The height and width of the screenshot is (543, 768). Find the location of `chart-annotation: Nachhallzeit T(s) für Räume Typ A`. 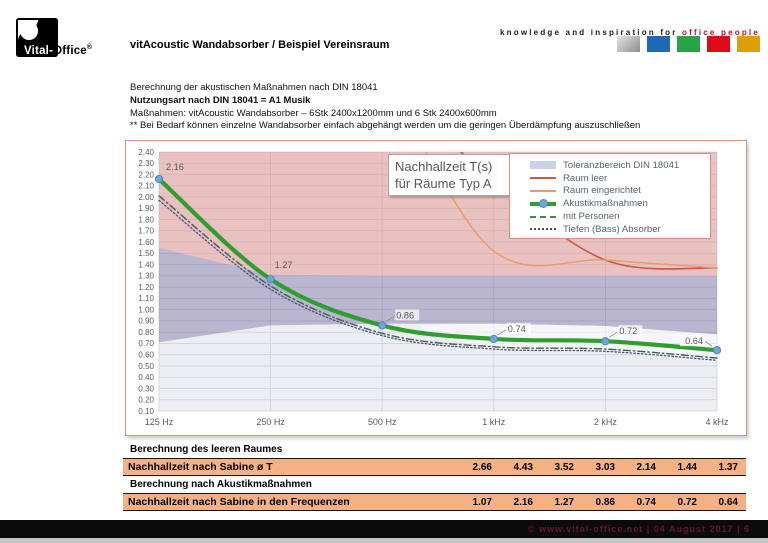

chart-annotation: Nachhallzeit T(s) für Räume Typ A is located at coordinates (451, 175).